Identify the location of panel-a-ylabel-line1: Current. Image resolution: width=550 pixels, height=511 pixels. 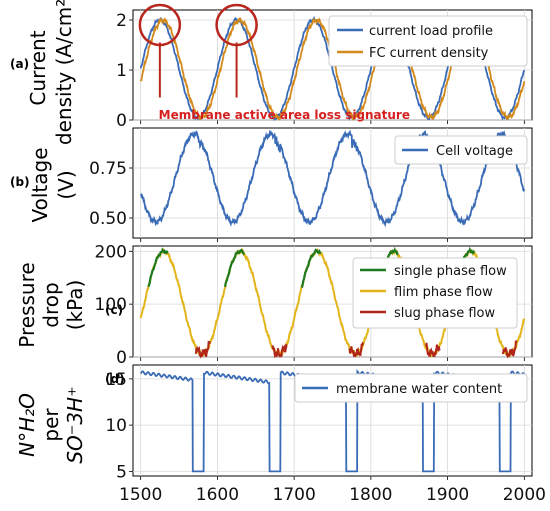
(38, 67).